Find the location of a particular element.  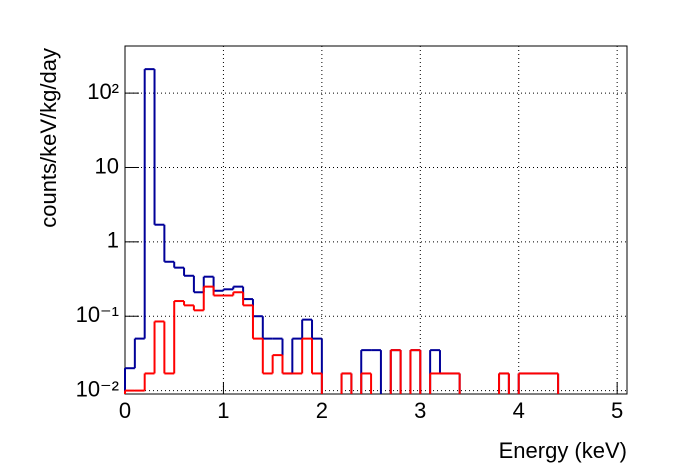

x-tick-label: 4 is located at coordinates (519, 410).